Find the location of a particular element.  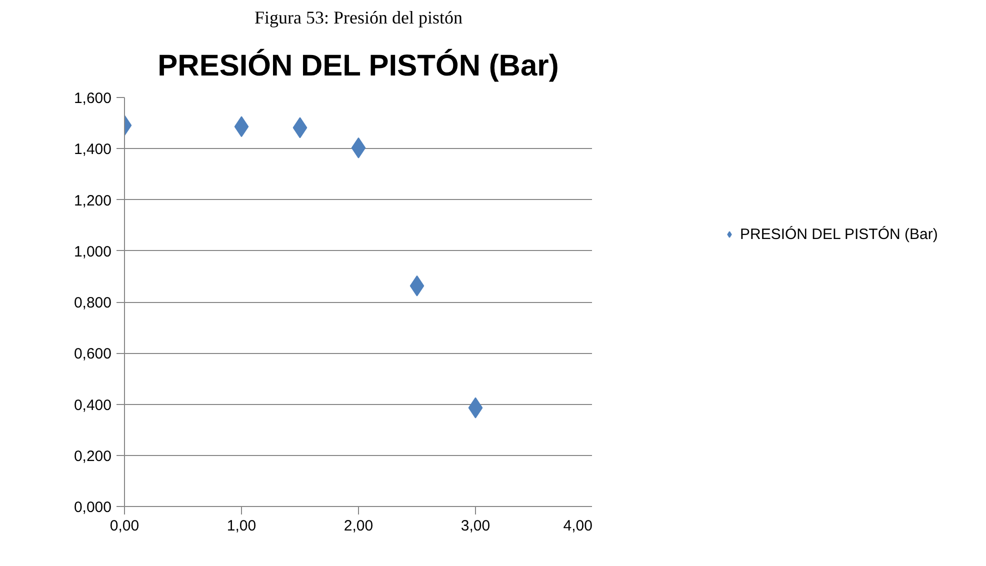

x-tick-label: 3,00 is located at coordinates (475, 526).